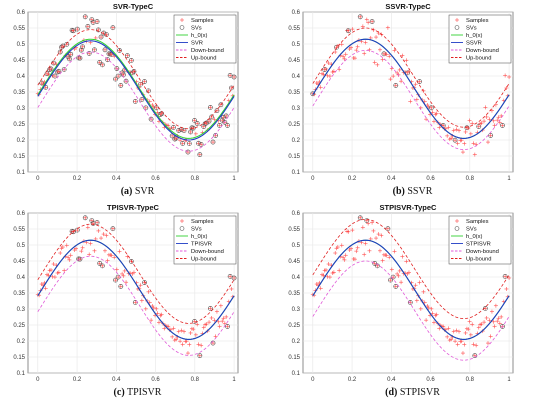  Describe the element at coordinates (294, 358) in the screenshot. I see `y-tick-label: 0.15` at that location.